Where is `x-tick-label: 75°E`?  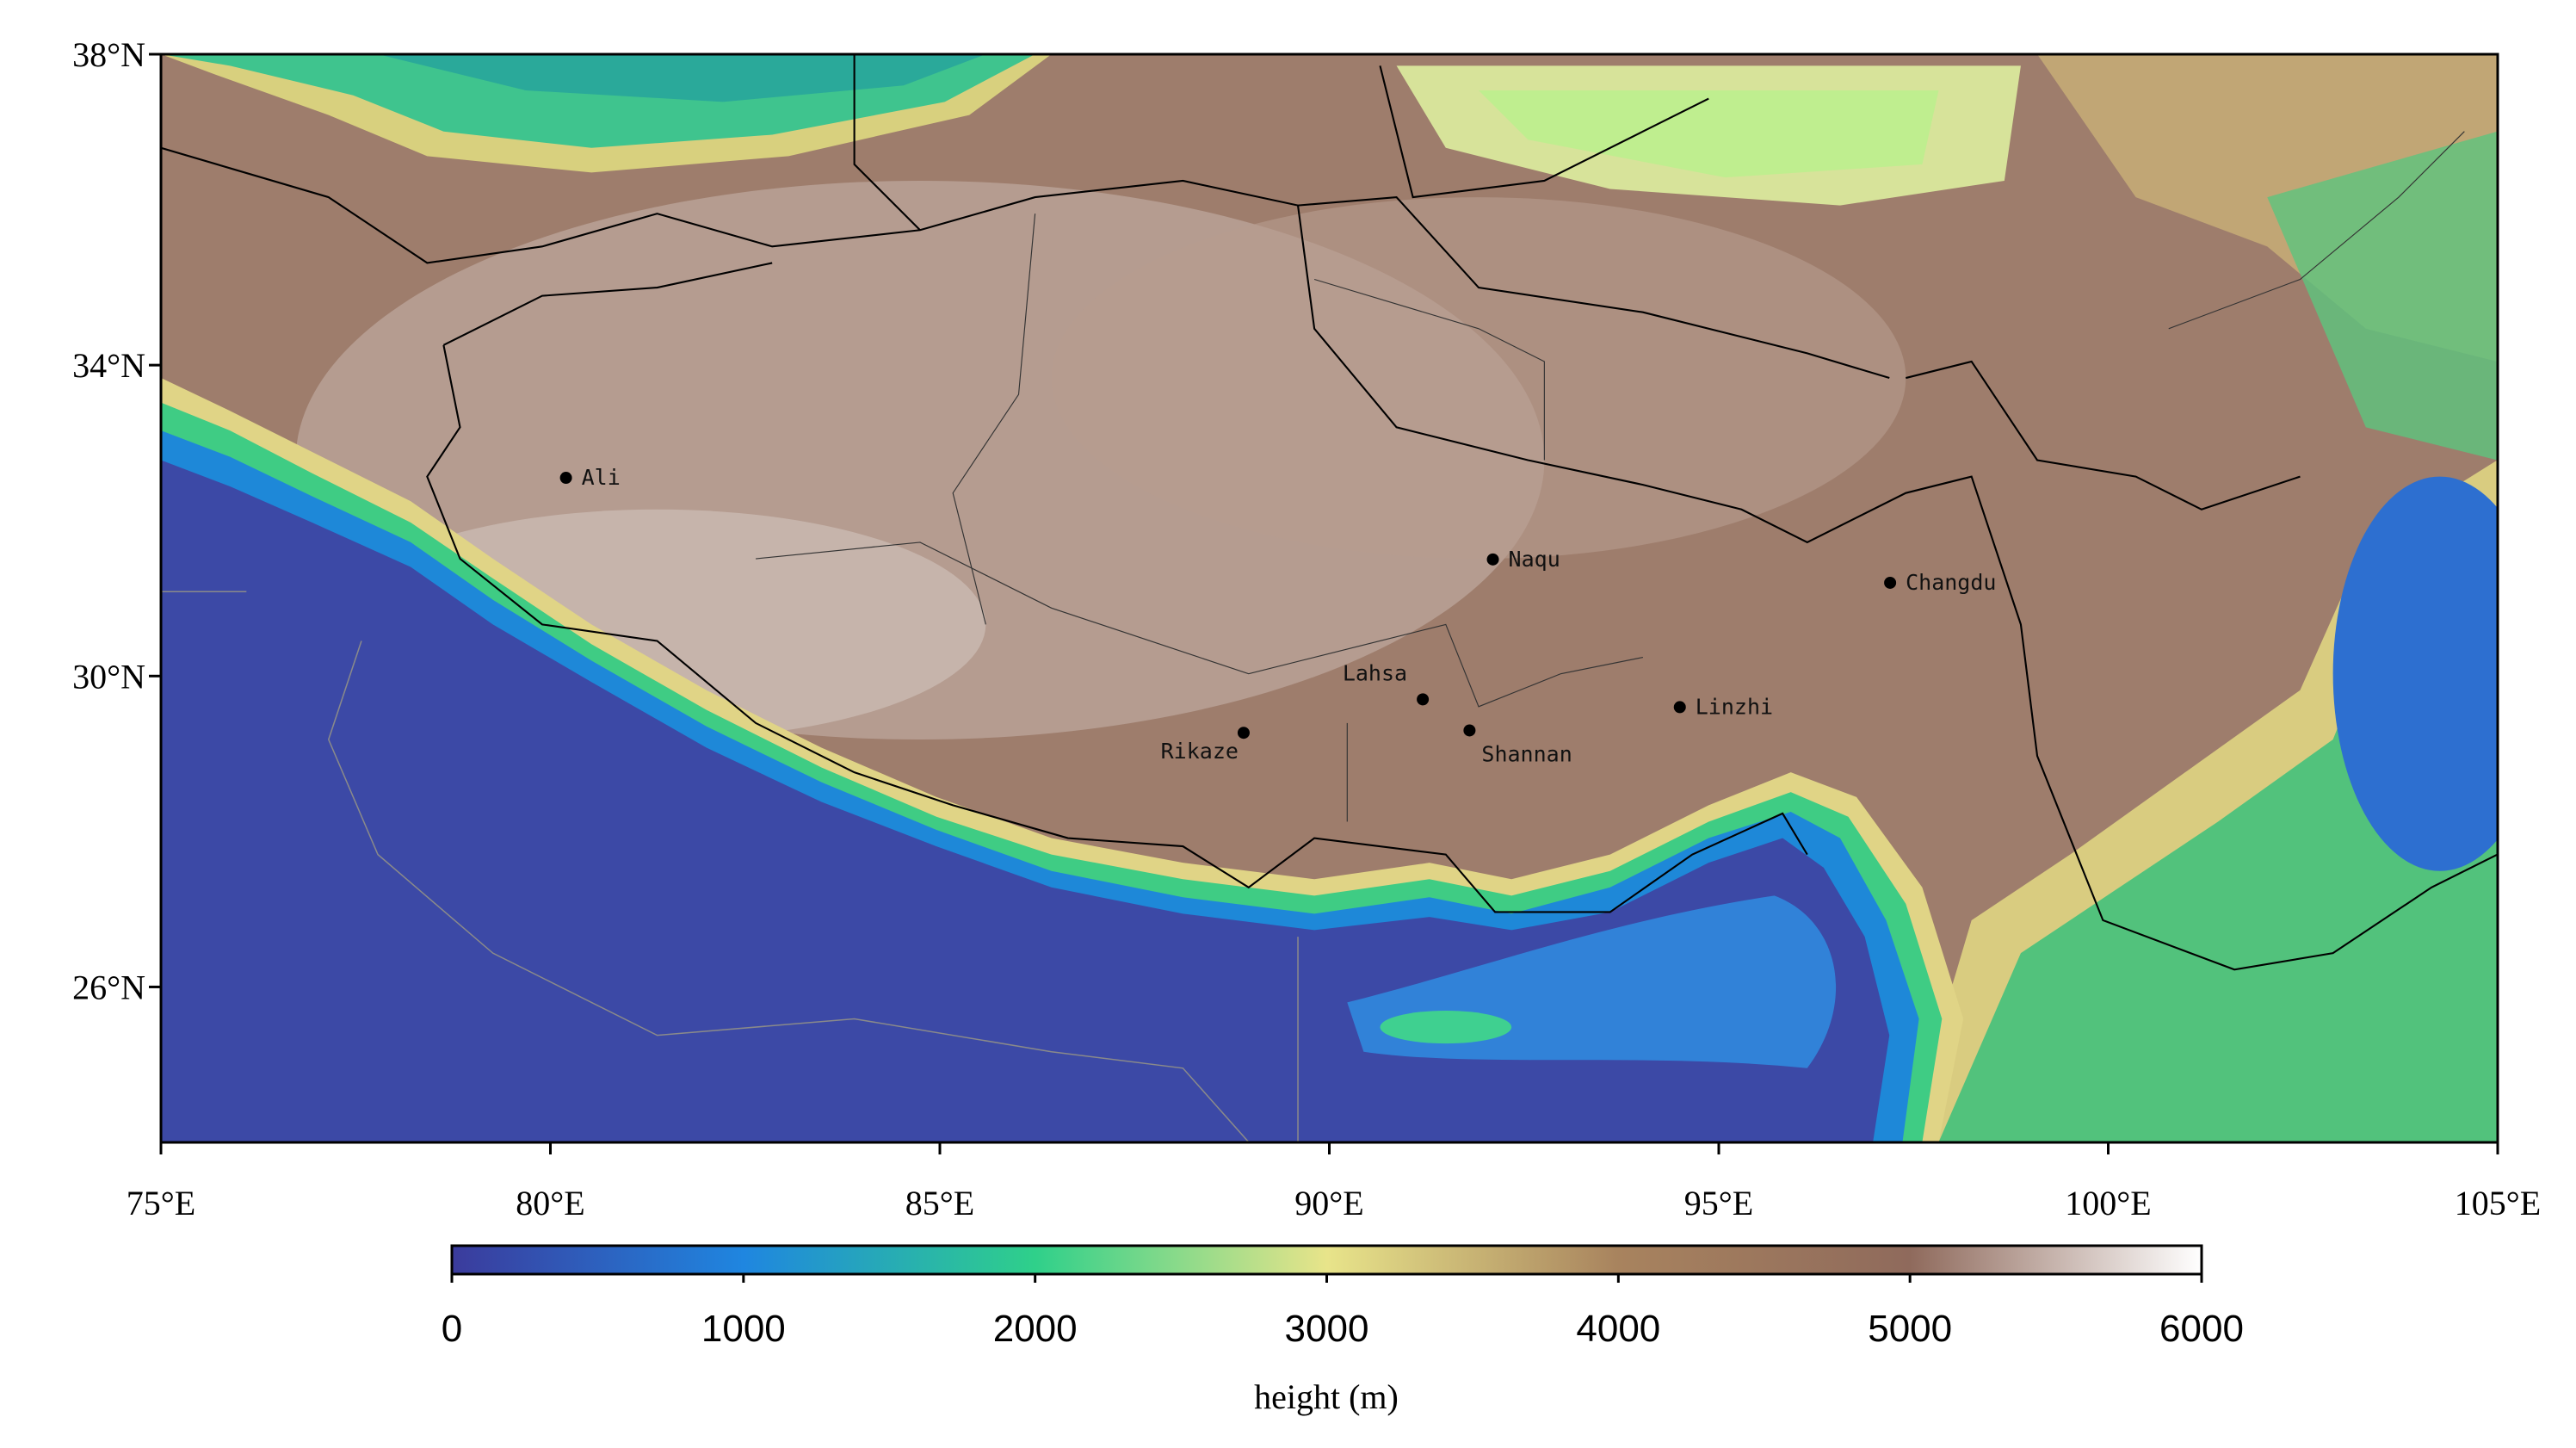 x-tick-label: 75°E is located at coordinates (161, 1203).